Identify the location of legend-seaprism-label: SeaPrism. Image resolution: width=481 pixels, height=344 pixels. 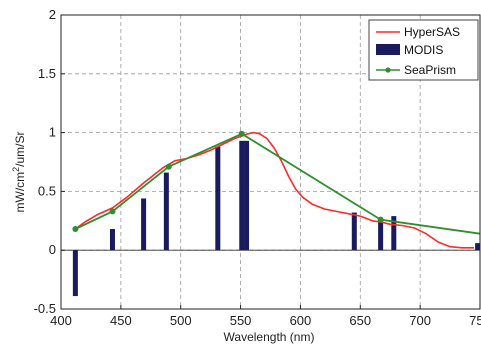
(430, 70).